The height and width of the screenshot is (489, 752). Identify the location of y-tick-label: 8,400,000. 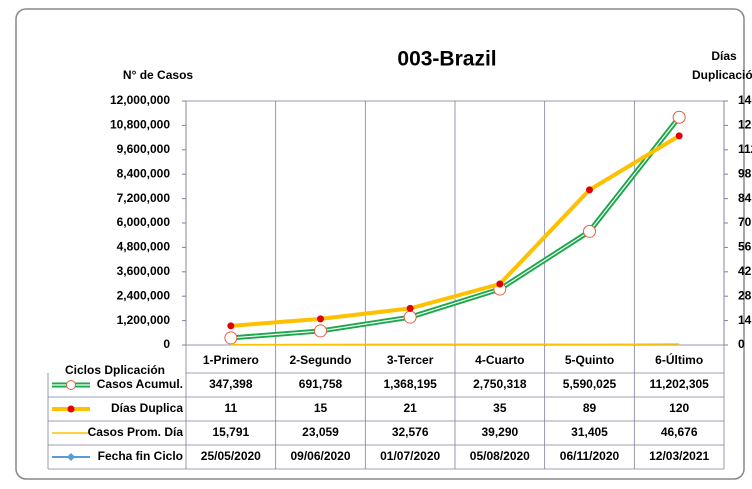
(144, 173).